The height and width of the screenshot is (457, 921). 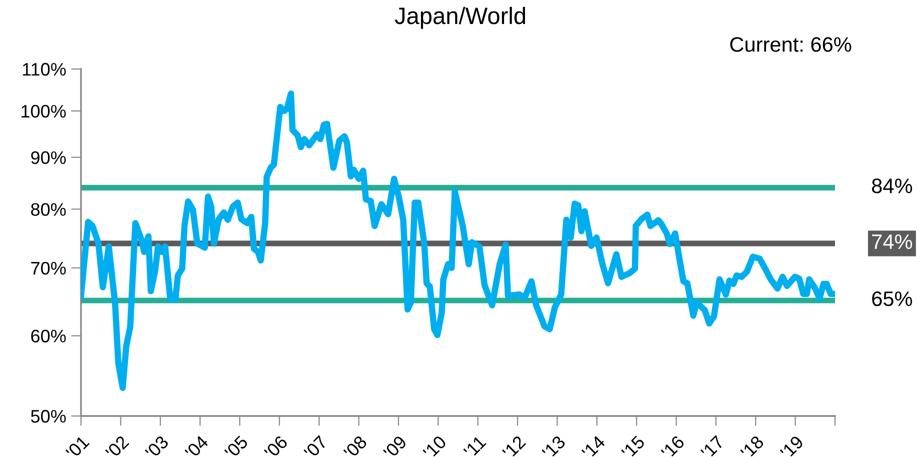 What do you see at coordinates (48, 209) in the screenshot?
I see `y-tick-label: 80%` at bounding box center [48, 209].